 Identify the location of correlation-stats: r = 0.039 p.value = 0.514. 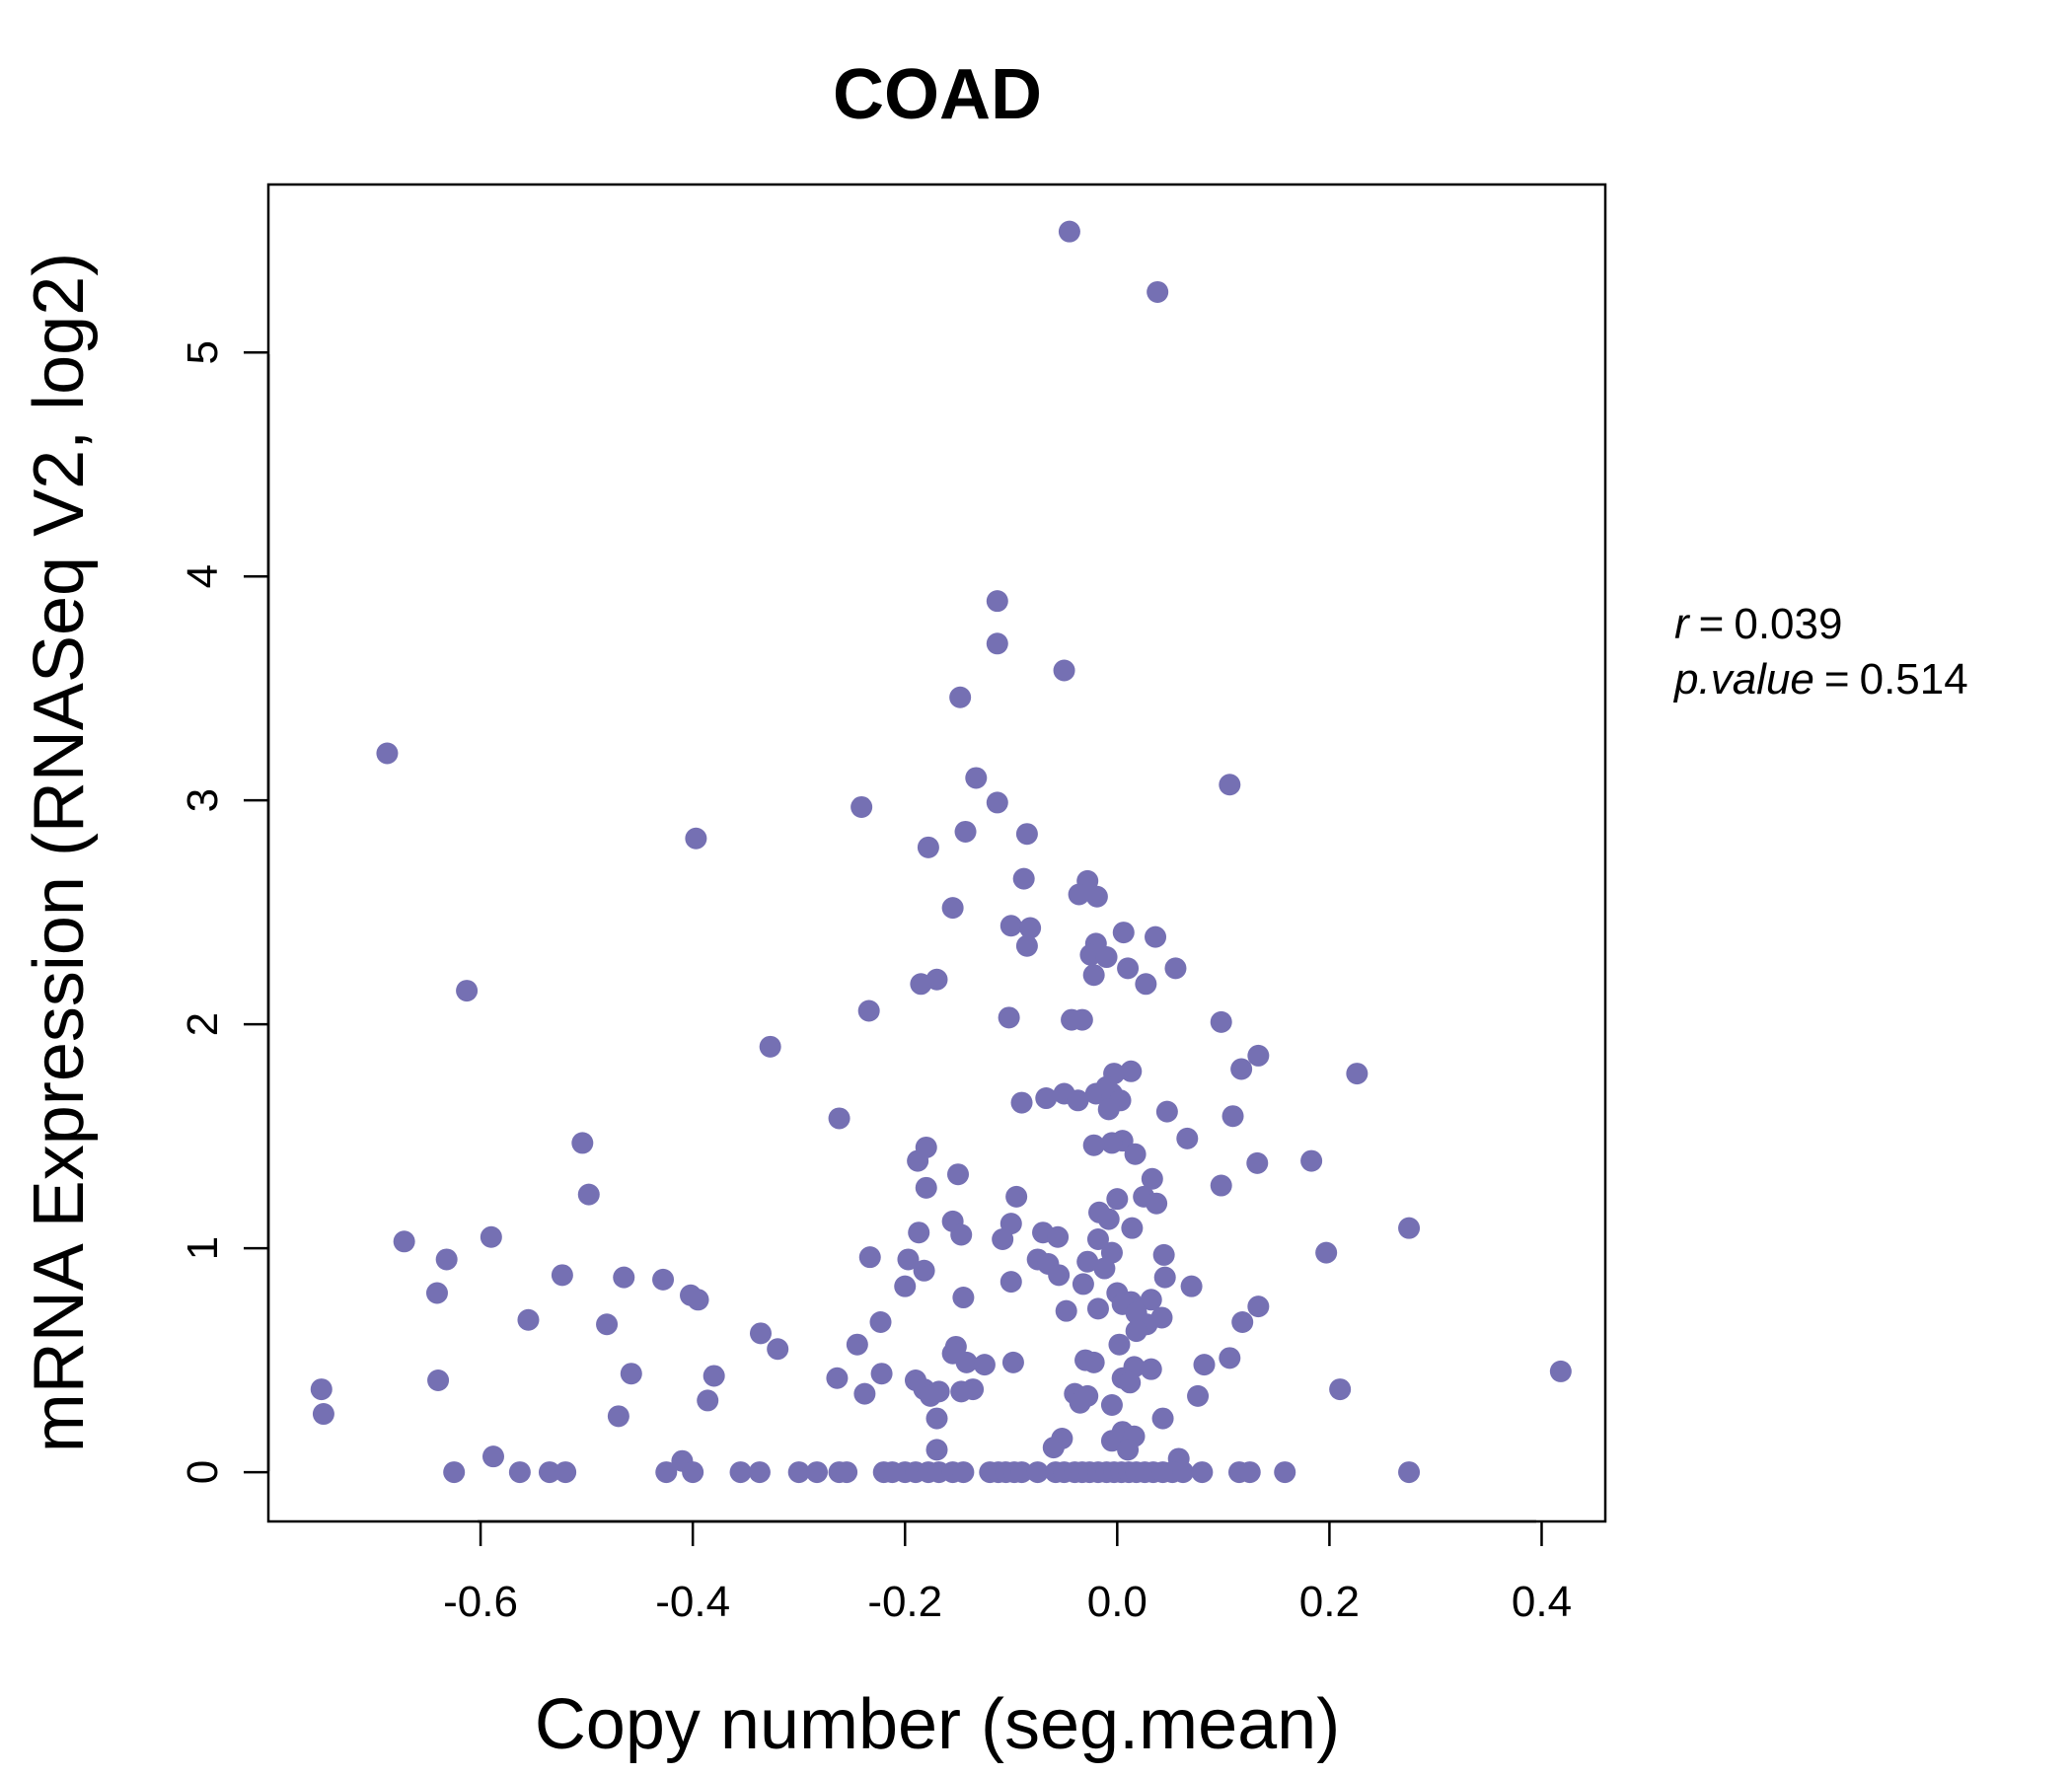
(1820, 651).